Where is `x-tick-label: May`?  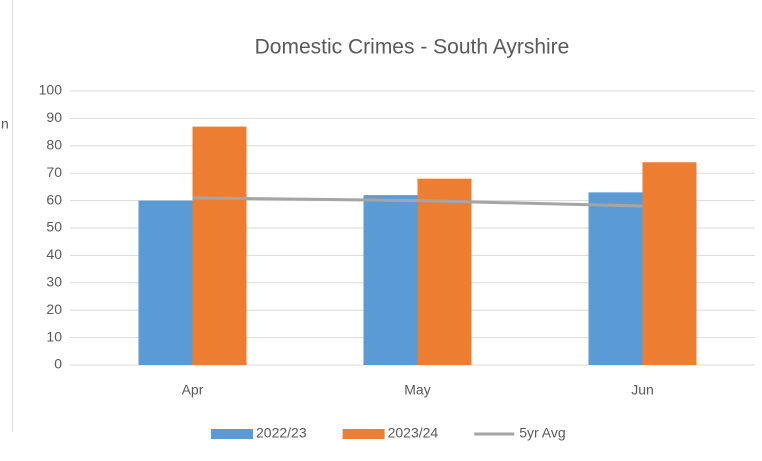
x-tick-label: May is located at coordinates (417, 390).